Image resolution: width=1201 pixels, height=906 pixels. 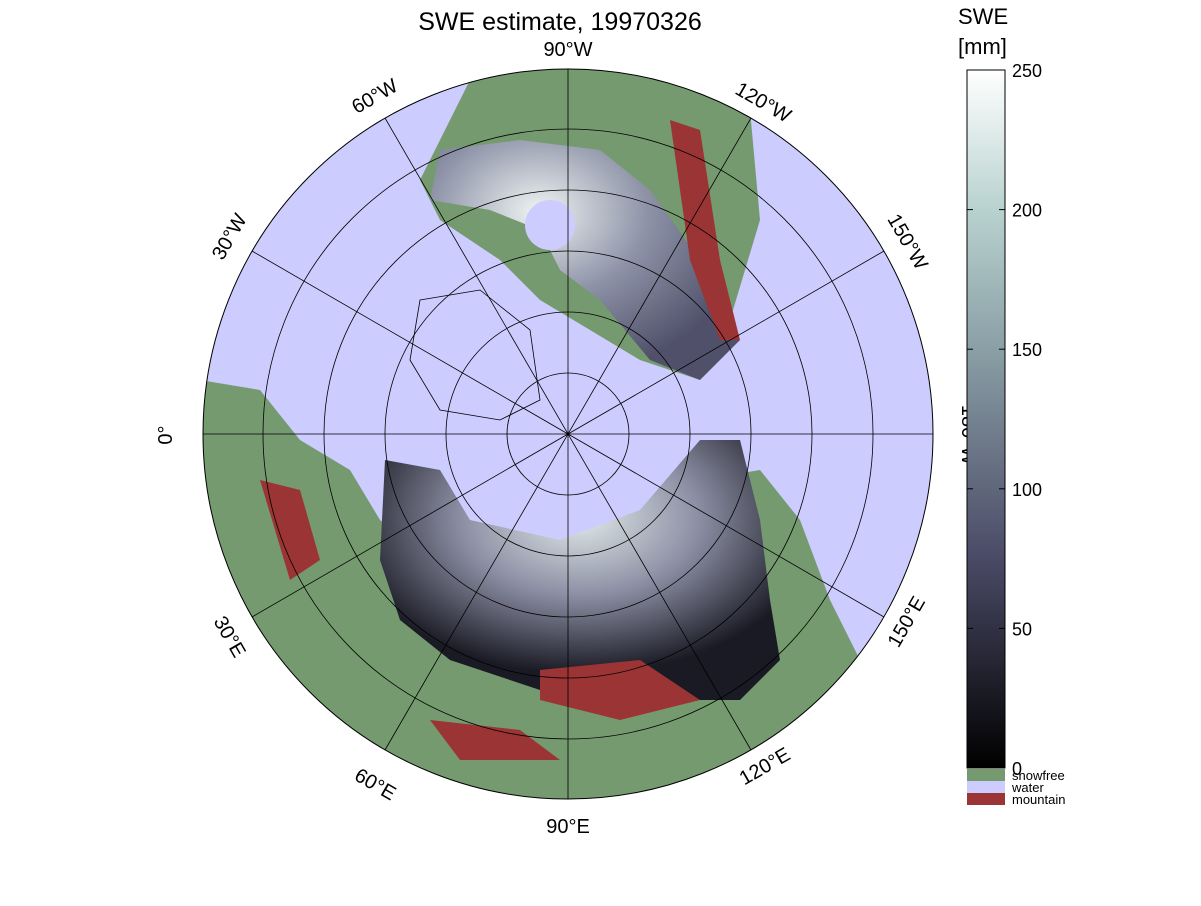 I want to click on longitude-label: 60°E, so click(x=375, y=784).